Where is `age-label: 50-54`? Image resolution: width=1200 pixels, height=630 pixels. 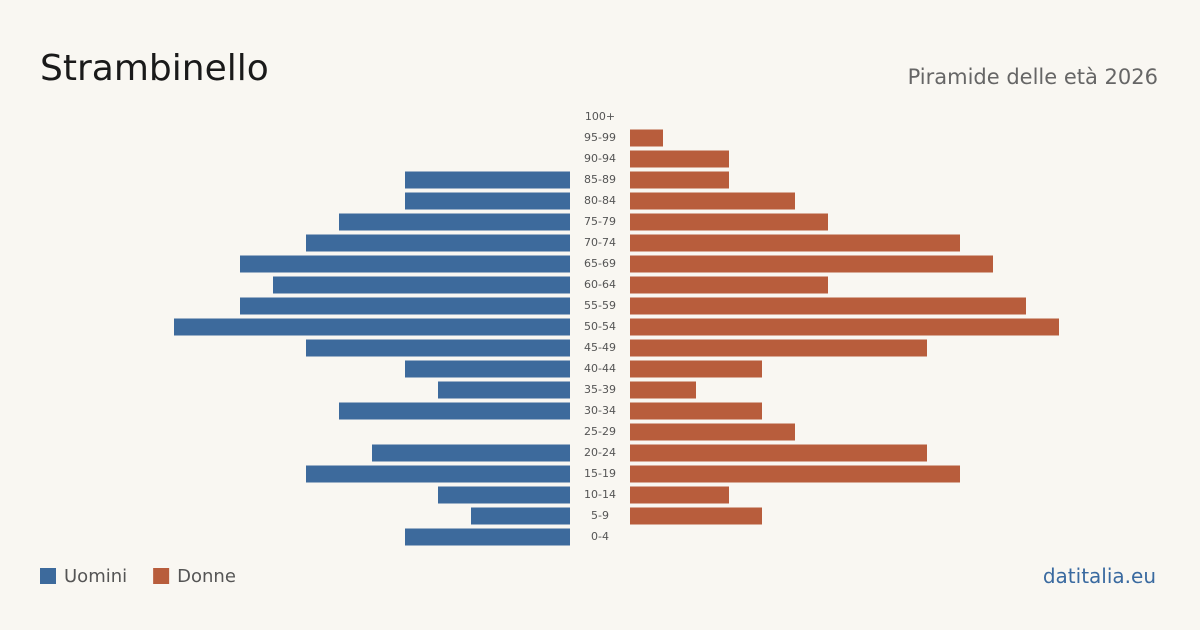 age-label: 50-54 is located at coordinates (600, 326).